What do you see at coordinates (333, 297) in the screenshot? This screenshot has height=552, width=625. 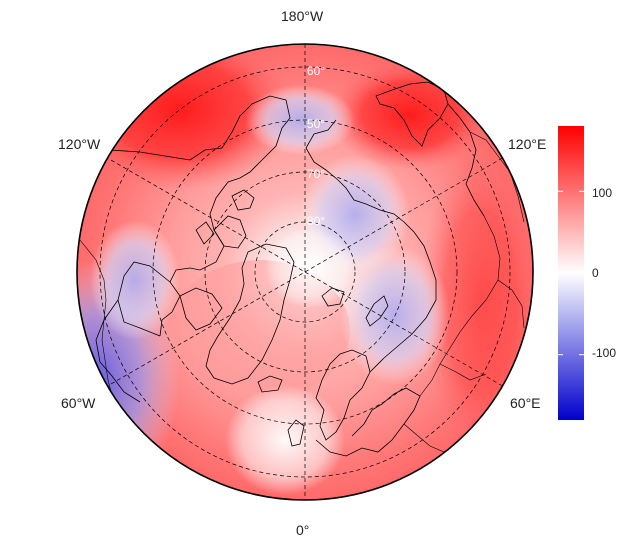 I see `coast-svalbard` at bounding box center [333, 297].